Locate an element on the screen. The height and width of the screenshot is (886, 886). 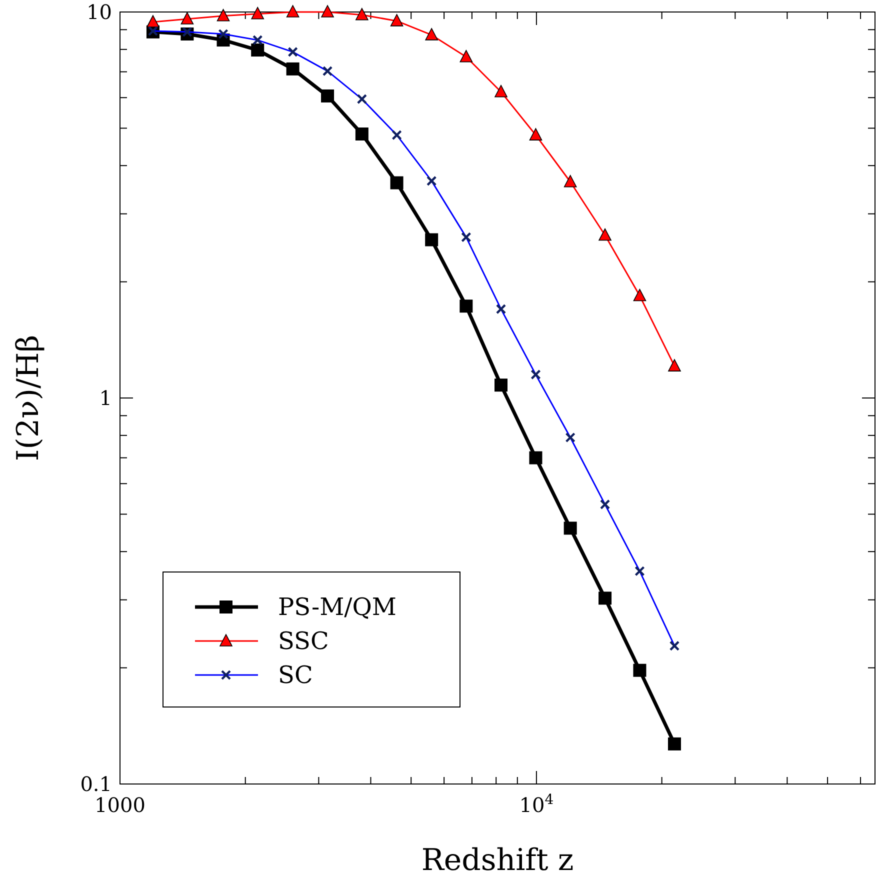
y-axis-title: I(2ν)/Hβ is located at coordinates (28, 398).